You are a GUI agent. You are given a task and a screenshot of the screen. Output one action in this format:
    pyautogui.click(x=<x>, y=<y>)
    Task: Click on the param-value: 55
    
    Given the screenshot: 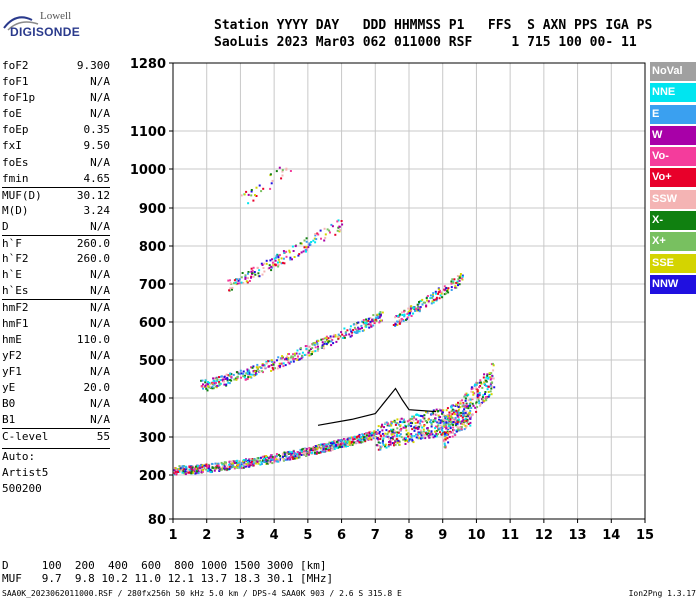 What is the action you would take?
    pyautogui.click(x=103, y=437)
    